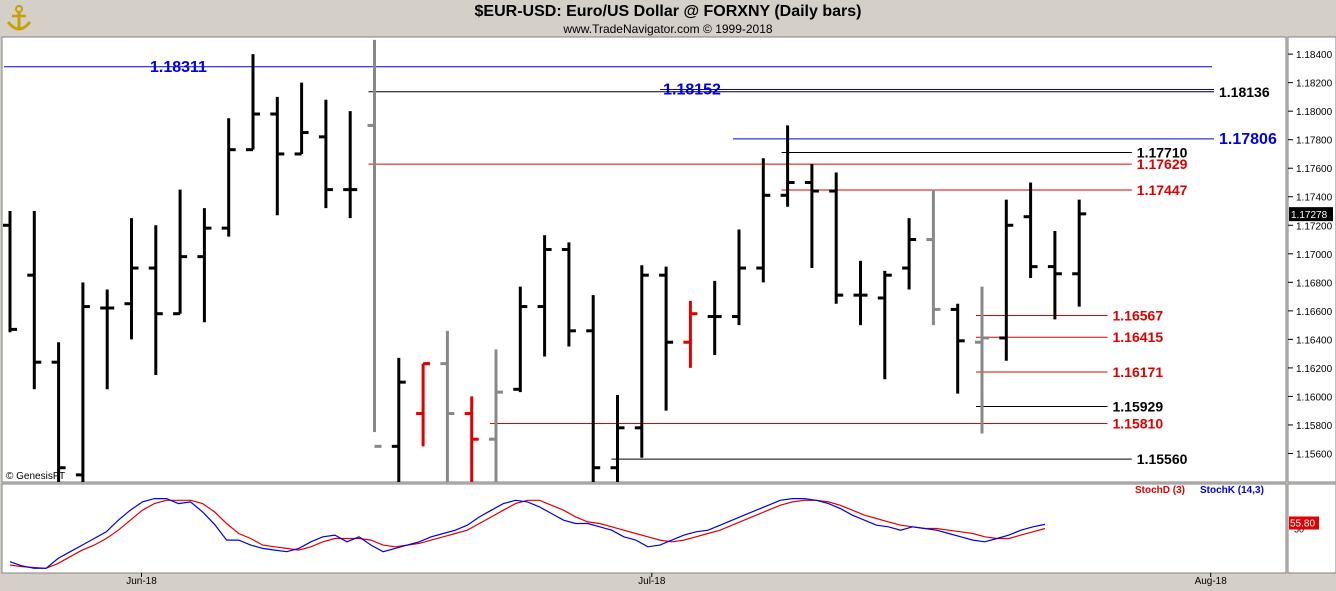  Describe the element at coordinates (1314, 397) in the screenshot. I see `price-tick-label: 1.16000` at that location.